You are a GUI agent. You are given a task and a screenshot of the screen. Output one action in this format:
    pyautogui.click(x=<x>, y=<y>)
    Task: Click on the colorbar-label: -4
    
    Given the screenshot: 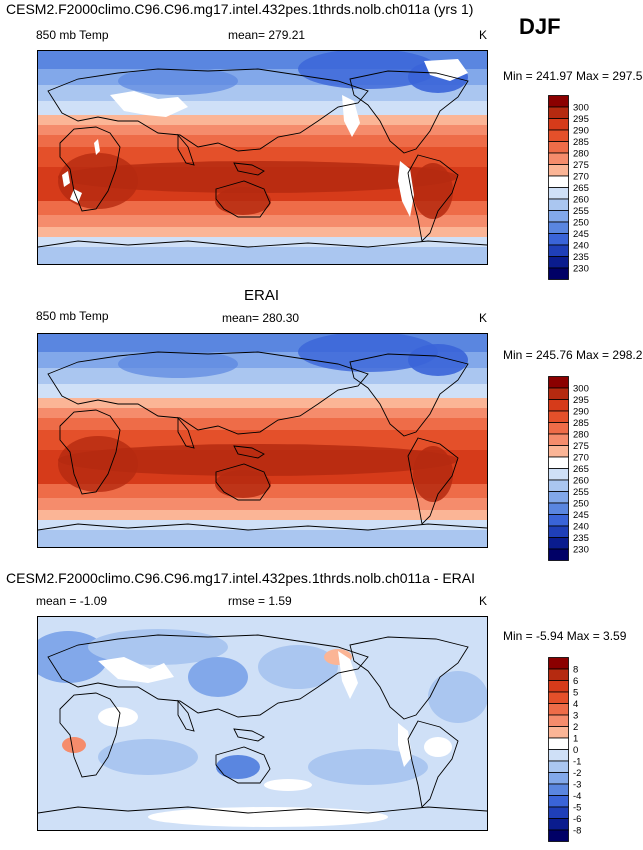 What is the action you would take?
    pyautogui.click(x=577, y=796)
    